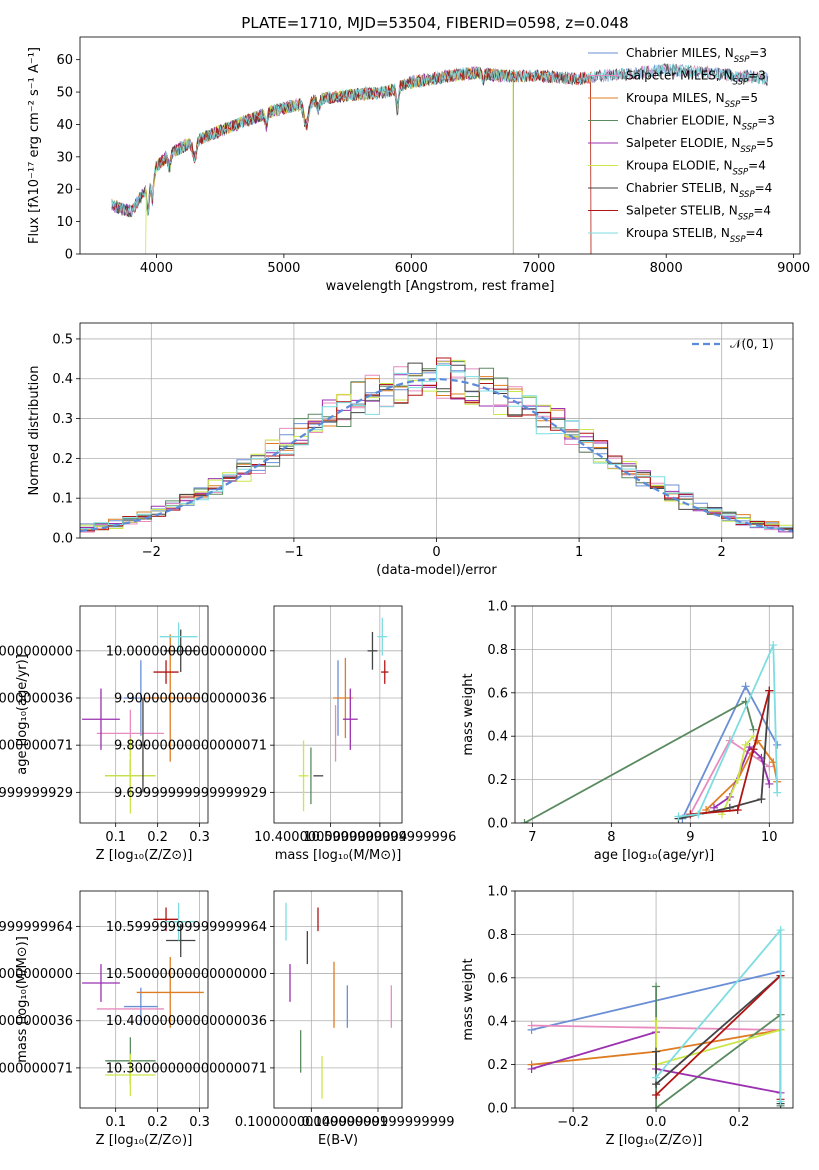  Describe the element at coordinates (436, 552) in the screenshot. I see `x-tick-label: 0` at that location.